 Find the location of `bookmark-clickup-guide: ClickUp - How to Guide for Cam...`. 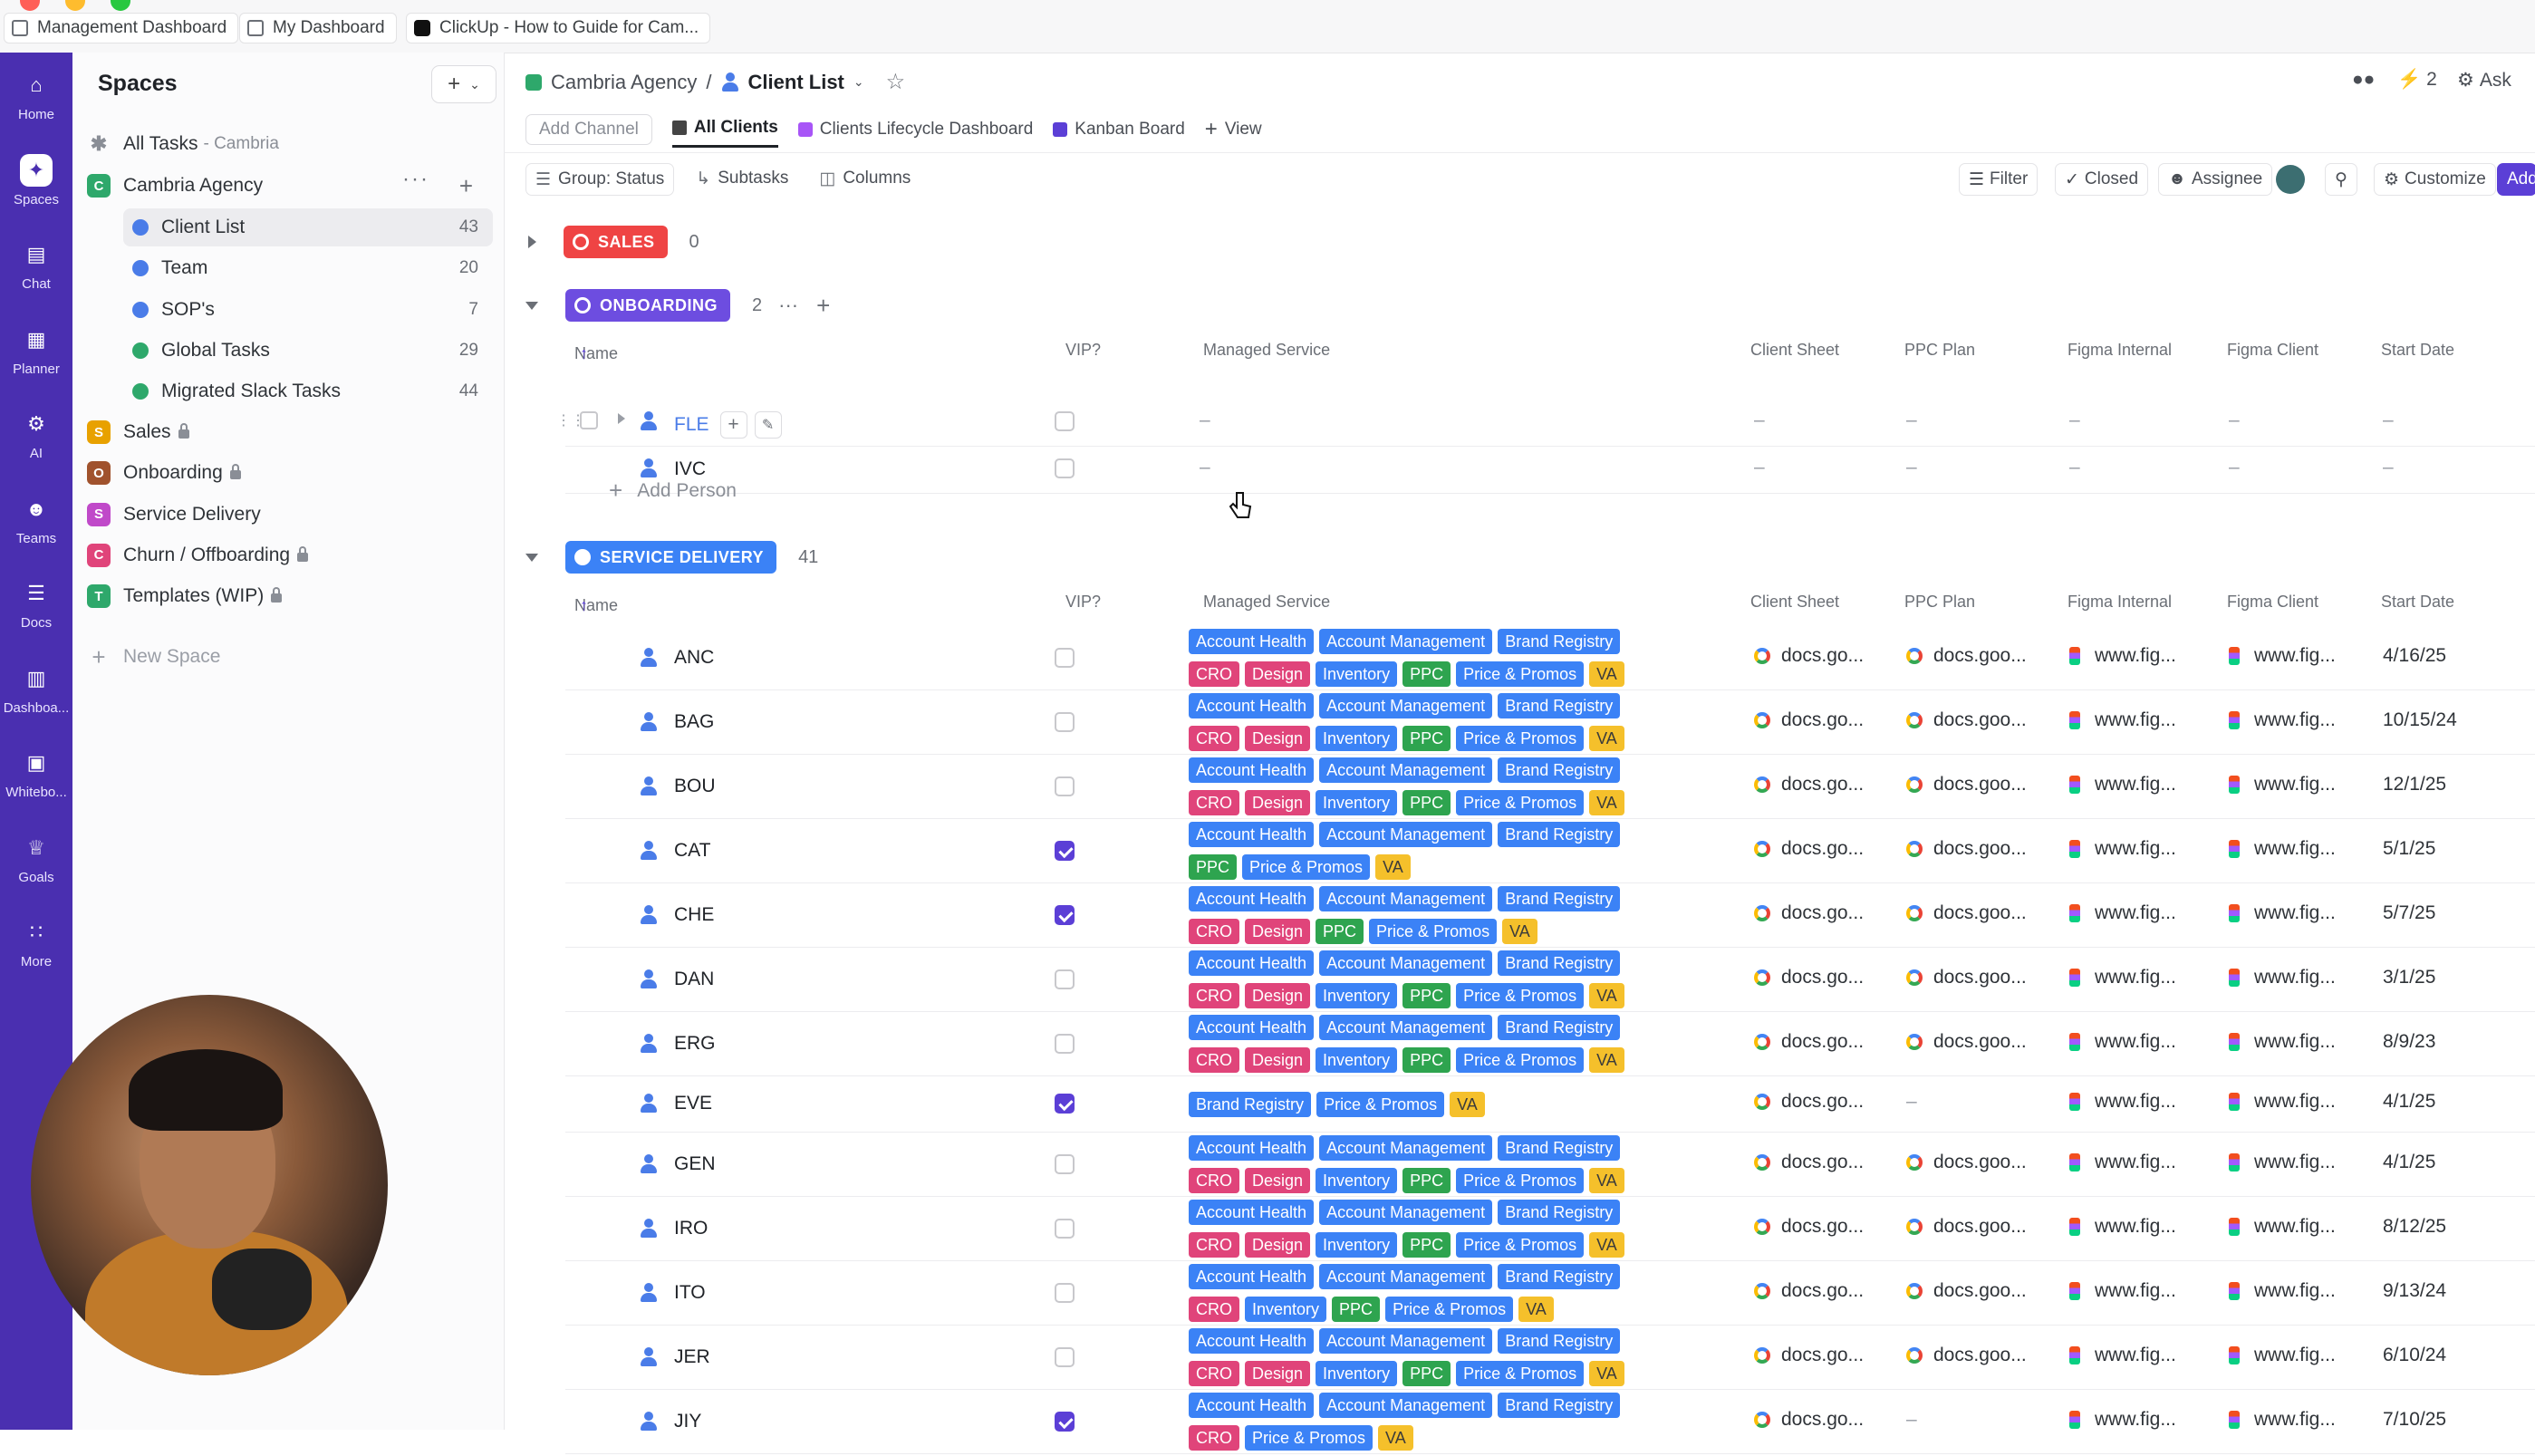

bookmark-clickup-guide: ClickUp - How to Guide for Cam... is located at coordinates (558, 28).